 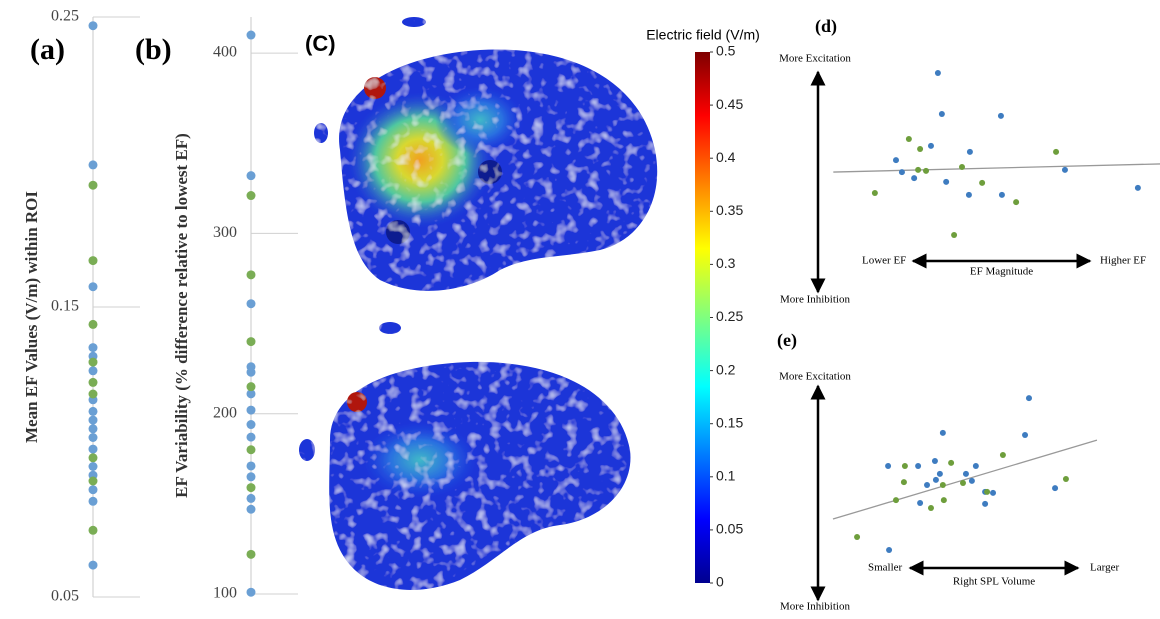 I want to click on y-tick-label: 0.05, so click(x=65, y=596).